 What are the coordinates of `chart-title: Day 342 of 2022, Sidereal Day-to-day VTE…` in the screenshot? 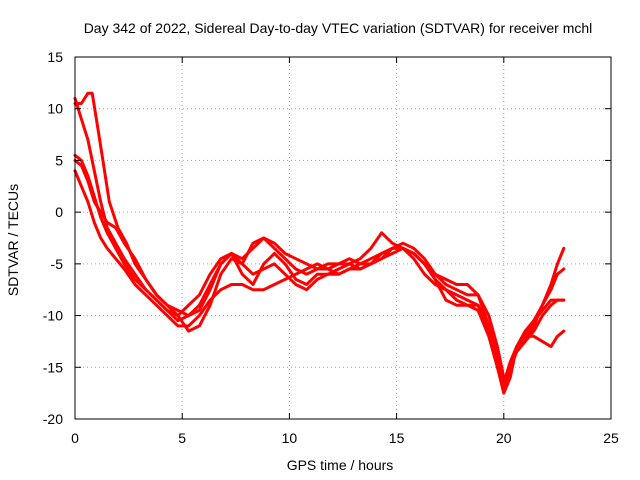 It's located at (338, 28).